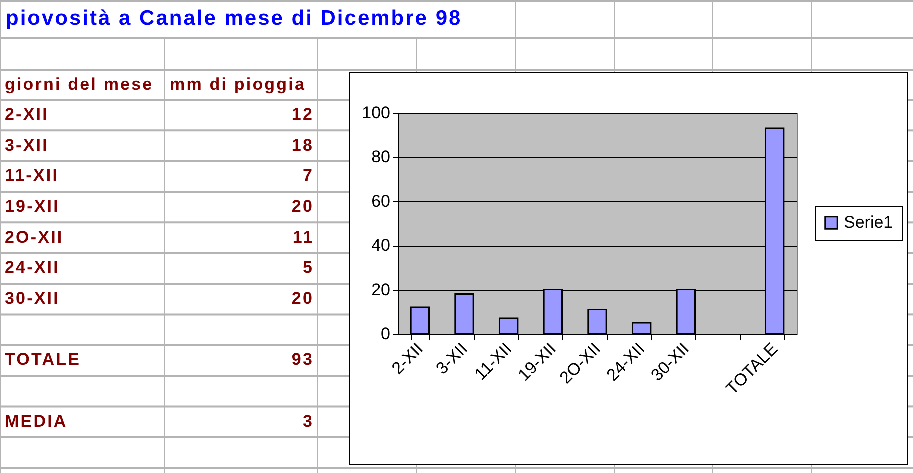 This screenshot has height=473, width=913. I want to click on category-label: 3-XII, so click(27, 146).